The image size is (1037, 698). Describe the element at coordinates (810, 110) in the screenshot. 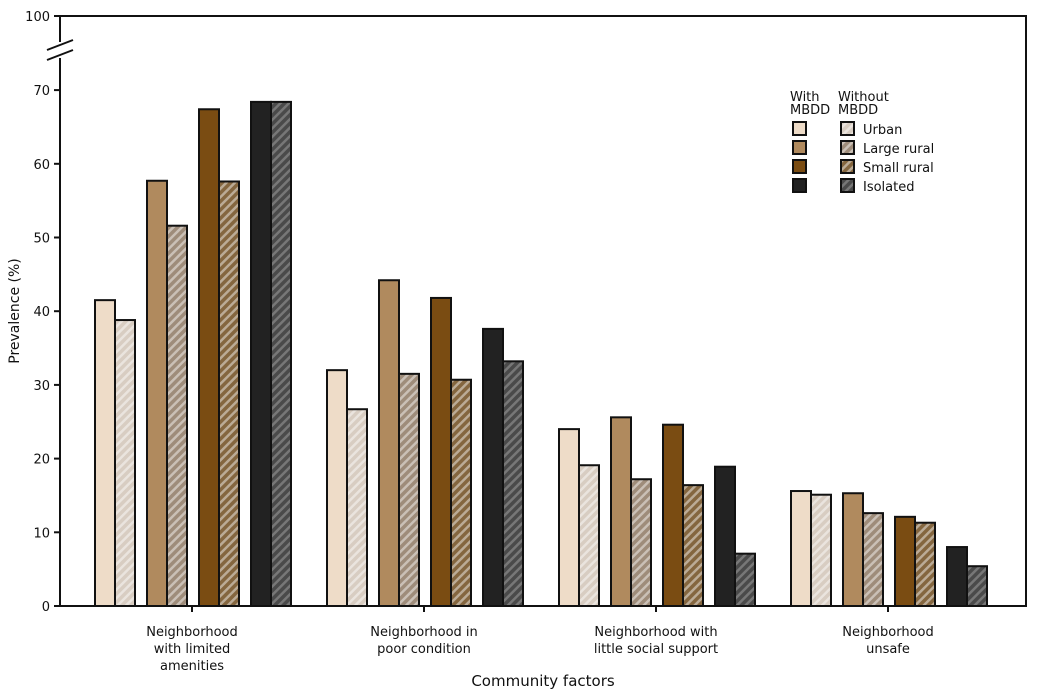

I see `legend-header-with: MBDD` at that location.